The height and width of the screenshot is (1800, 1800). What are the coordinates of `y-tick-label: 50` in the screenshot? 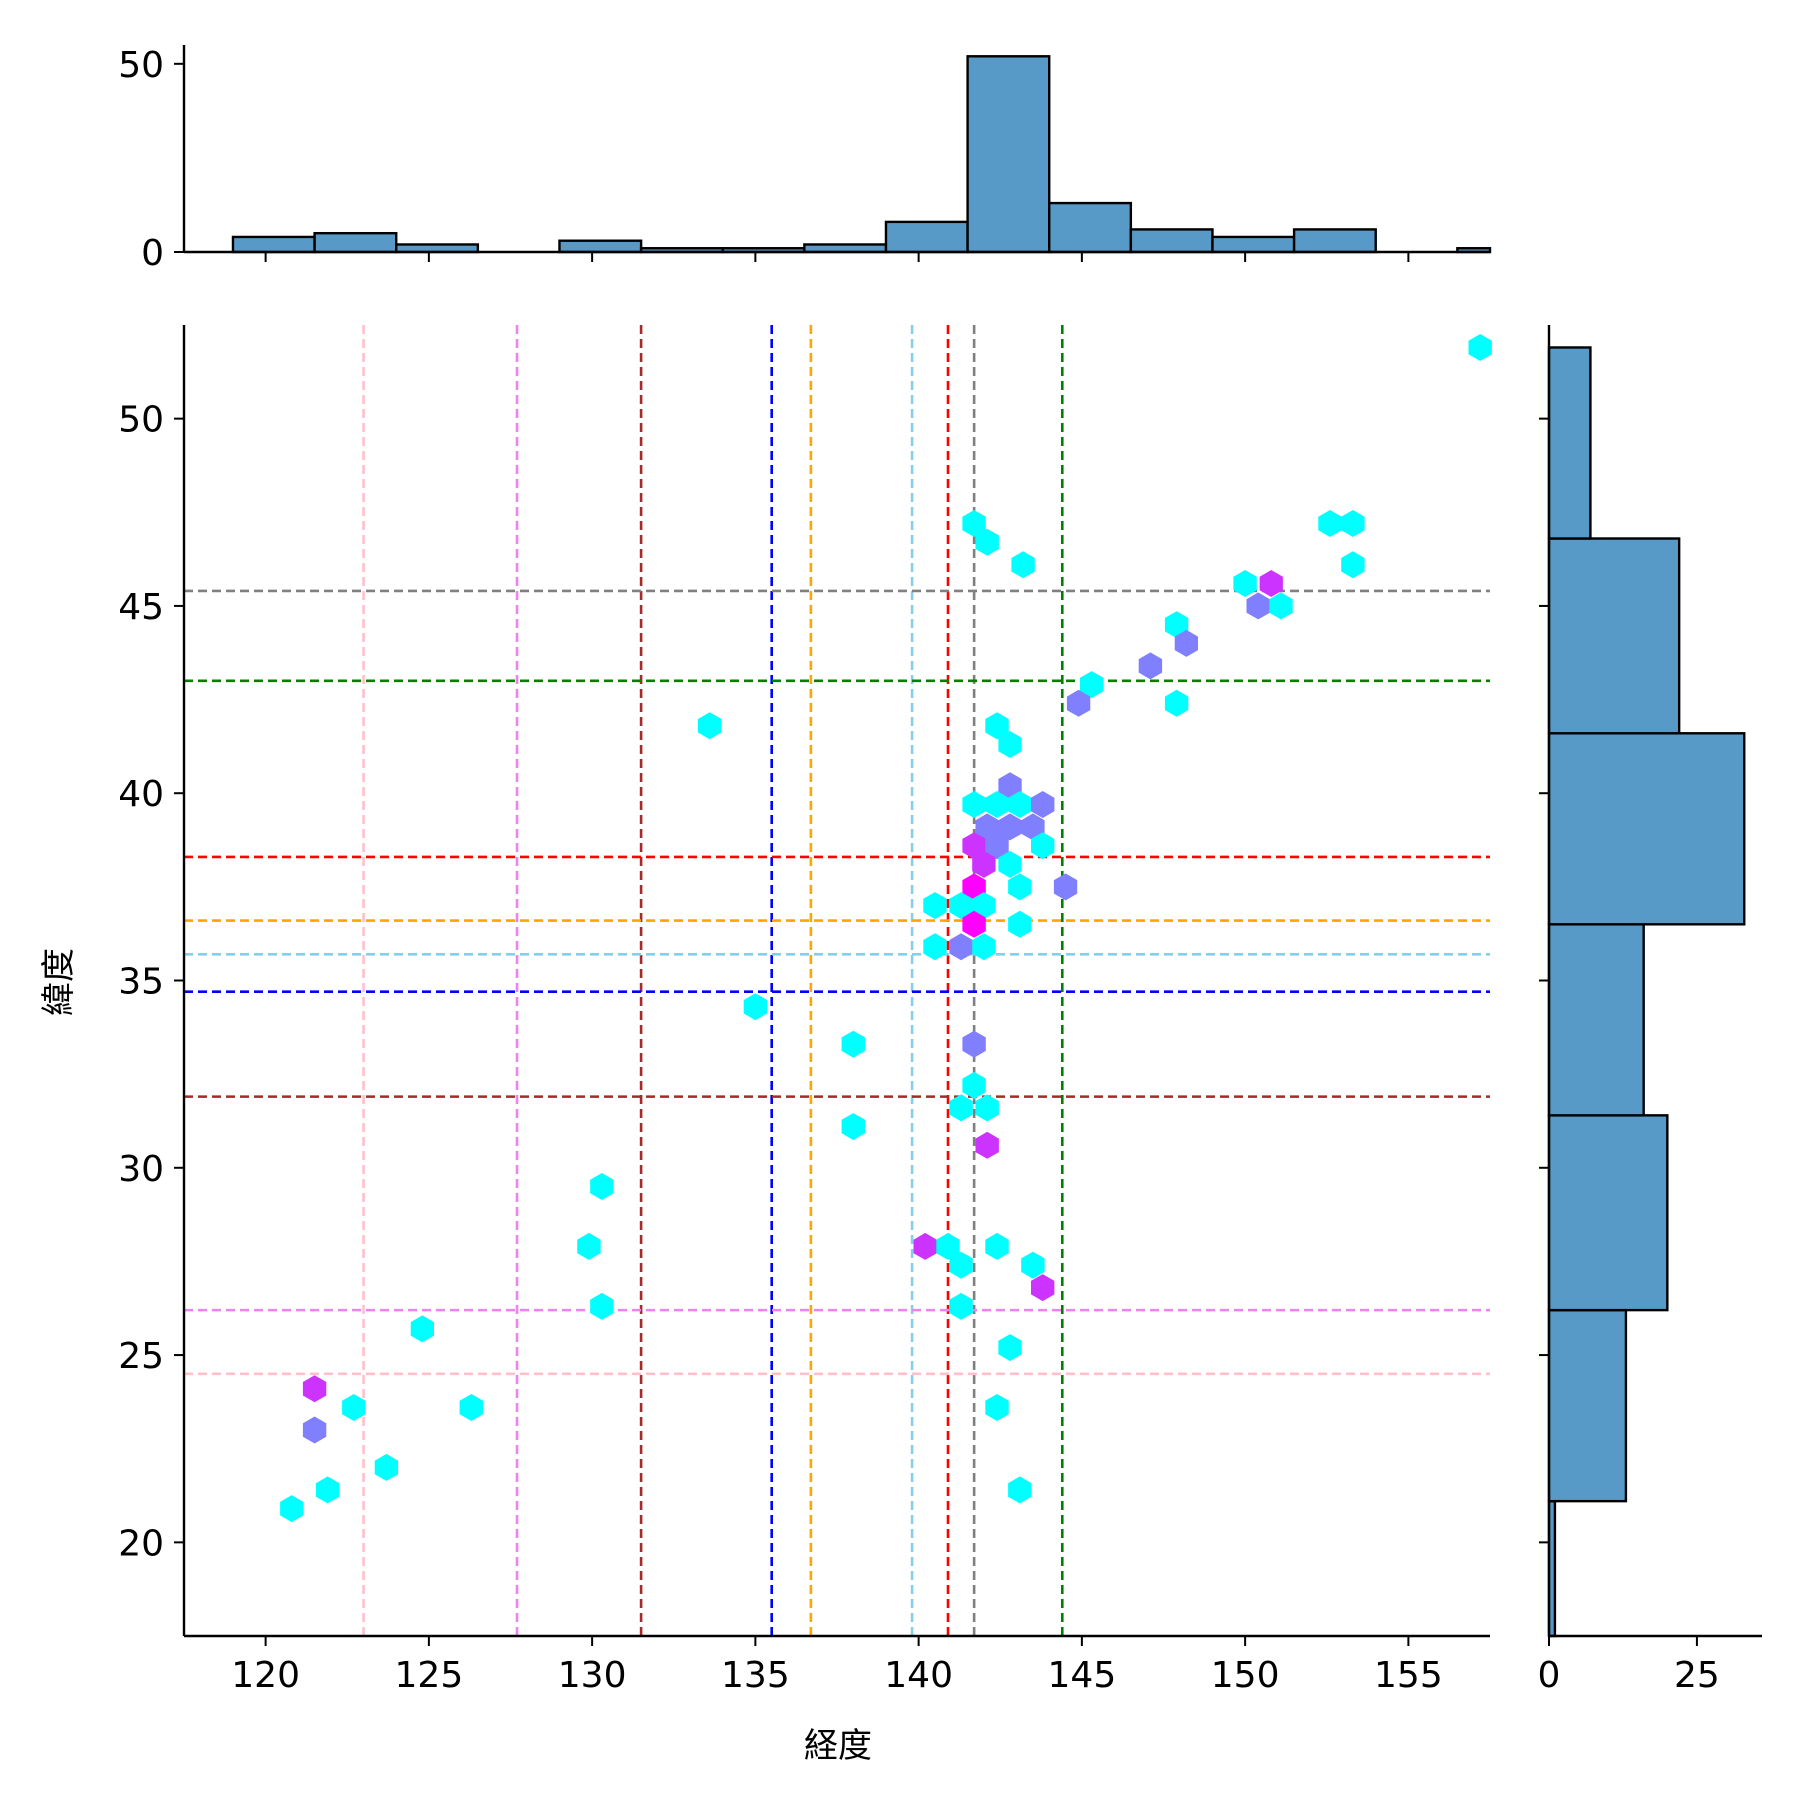 It's located at (141, 420).